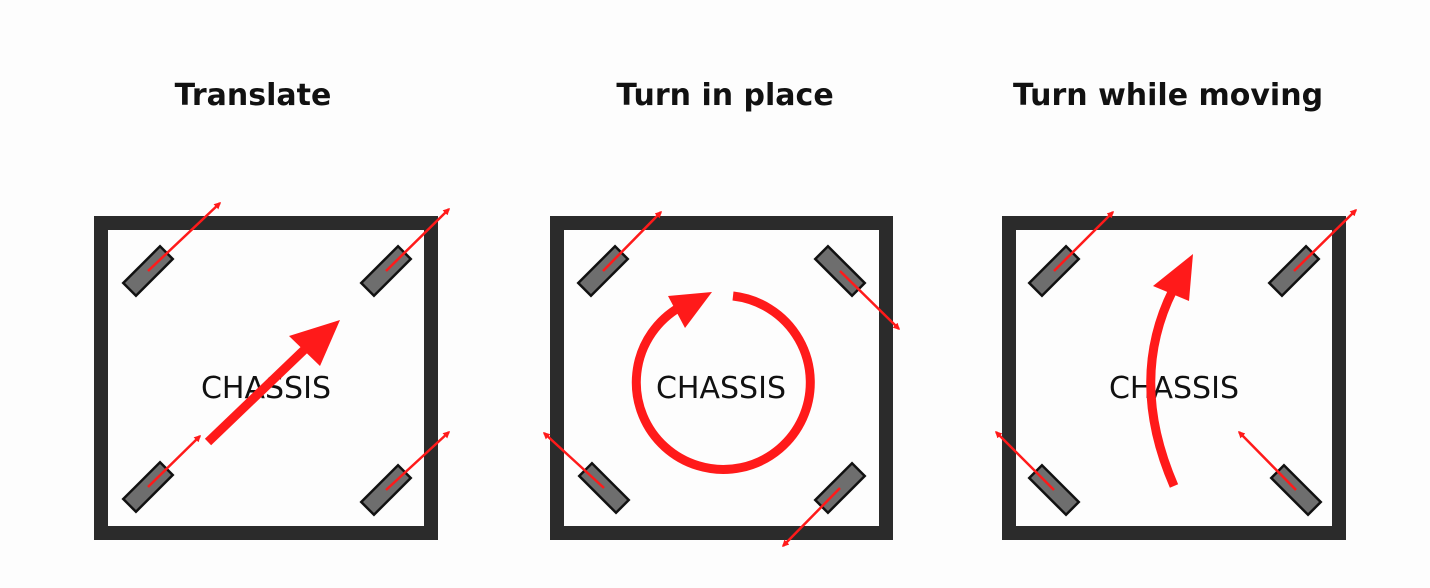 Image resolution: width=1430 pixels, height=588 pixels. I want to click on panel-turn-in-place: CHASSIS, so click(721, 379).